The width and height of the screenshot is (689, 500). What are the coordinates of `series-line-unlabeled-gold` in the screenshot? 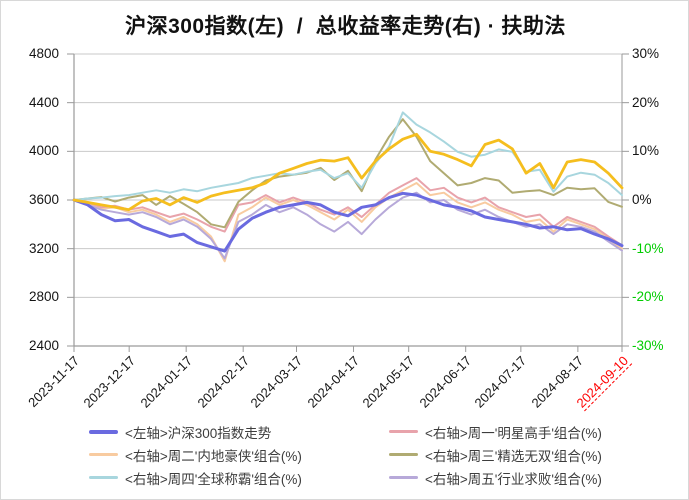 It's located at (348, 172).